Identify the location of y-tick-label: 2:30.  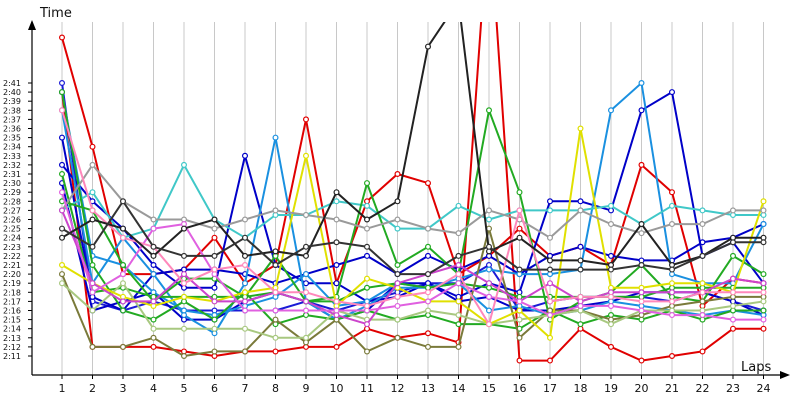
(12, 183).